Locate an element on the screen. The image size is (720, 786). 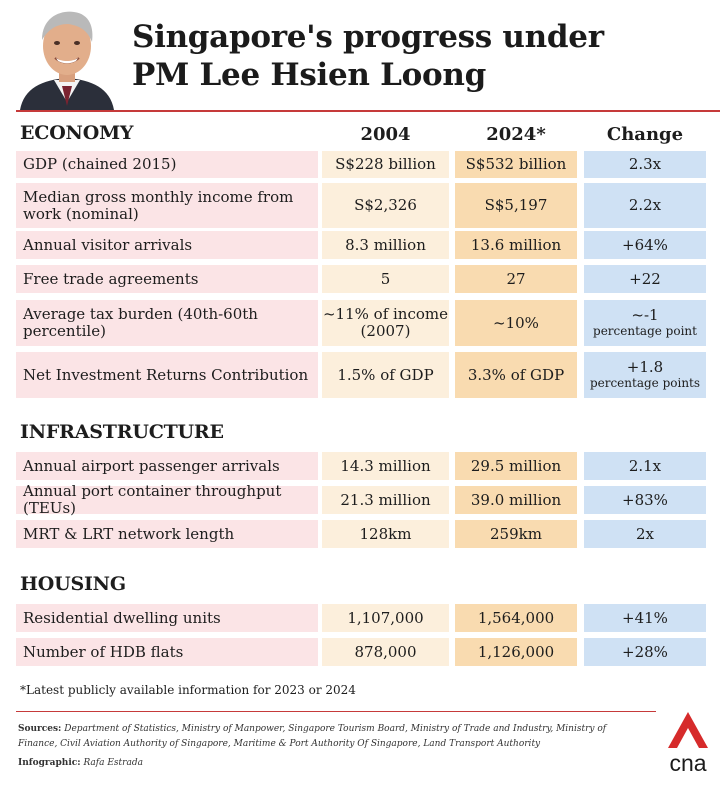
change-main: 2.1x is located at coordinates (645, 465).